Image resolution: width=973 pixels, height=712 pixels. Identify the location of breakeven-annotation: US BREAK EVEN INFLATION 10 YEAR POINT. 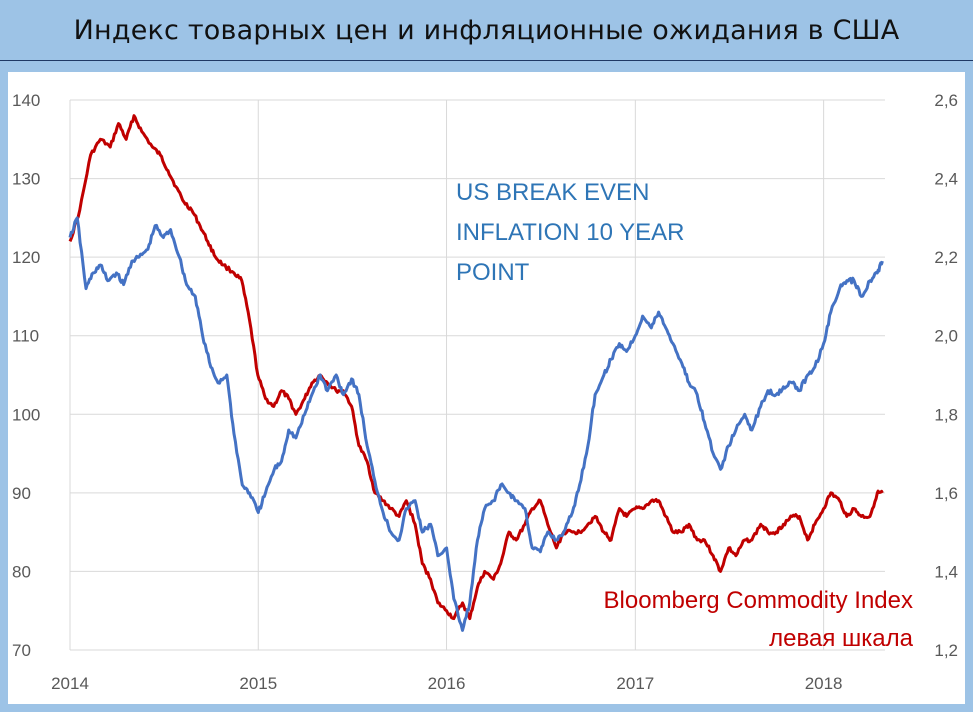
(570, 232).